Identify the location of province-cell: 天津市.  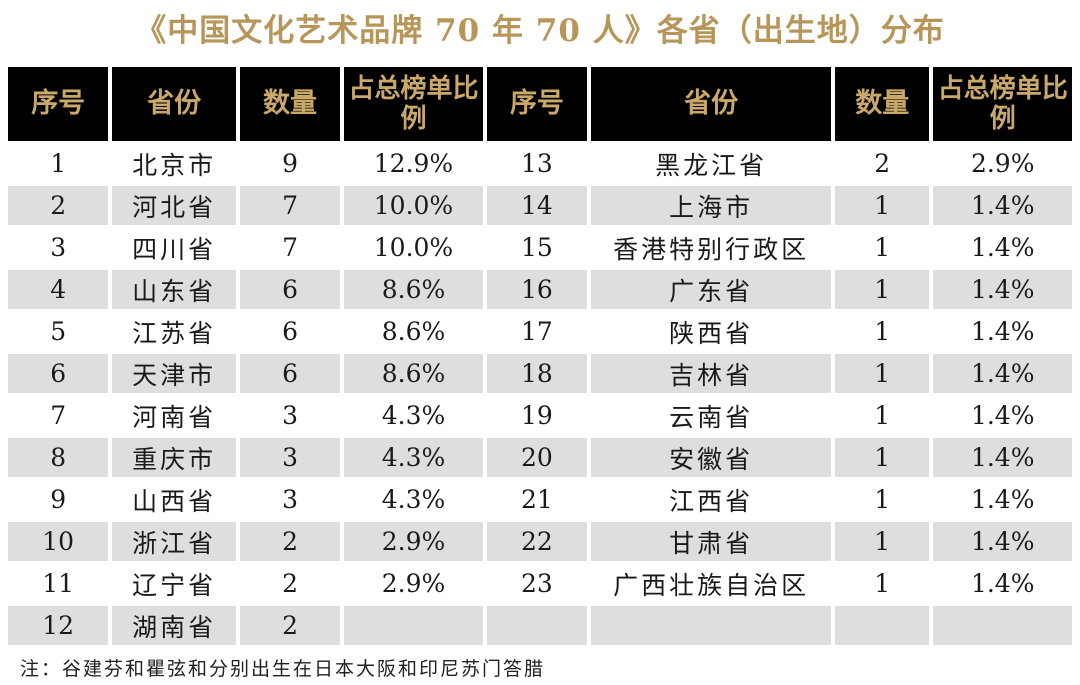
(174, 373).